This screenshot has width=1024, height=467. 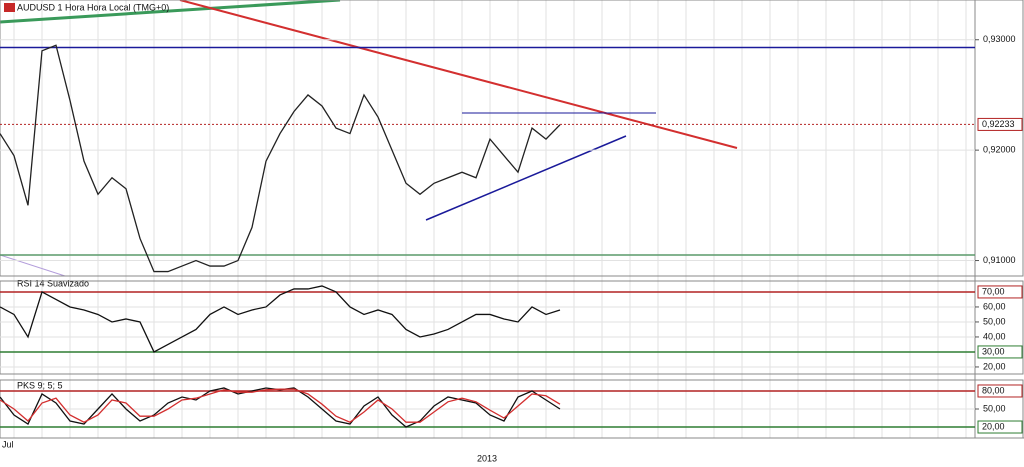 I want to click on y-tick-label: 0,93000, so click(x=999, y=39).